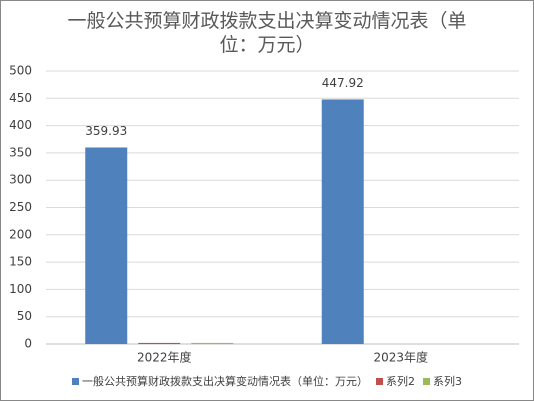 Image resolution: width=534 pixels, height=401 pixels. Describe the element at coordinates (20, 234) in the screenshot. I see `y-tick-label: 200` at that location.